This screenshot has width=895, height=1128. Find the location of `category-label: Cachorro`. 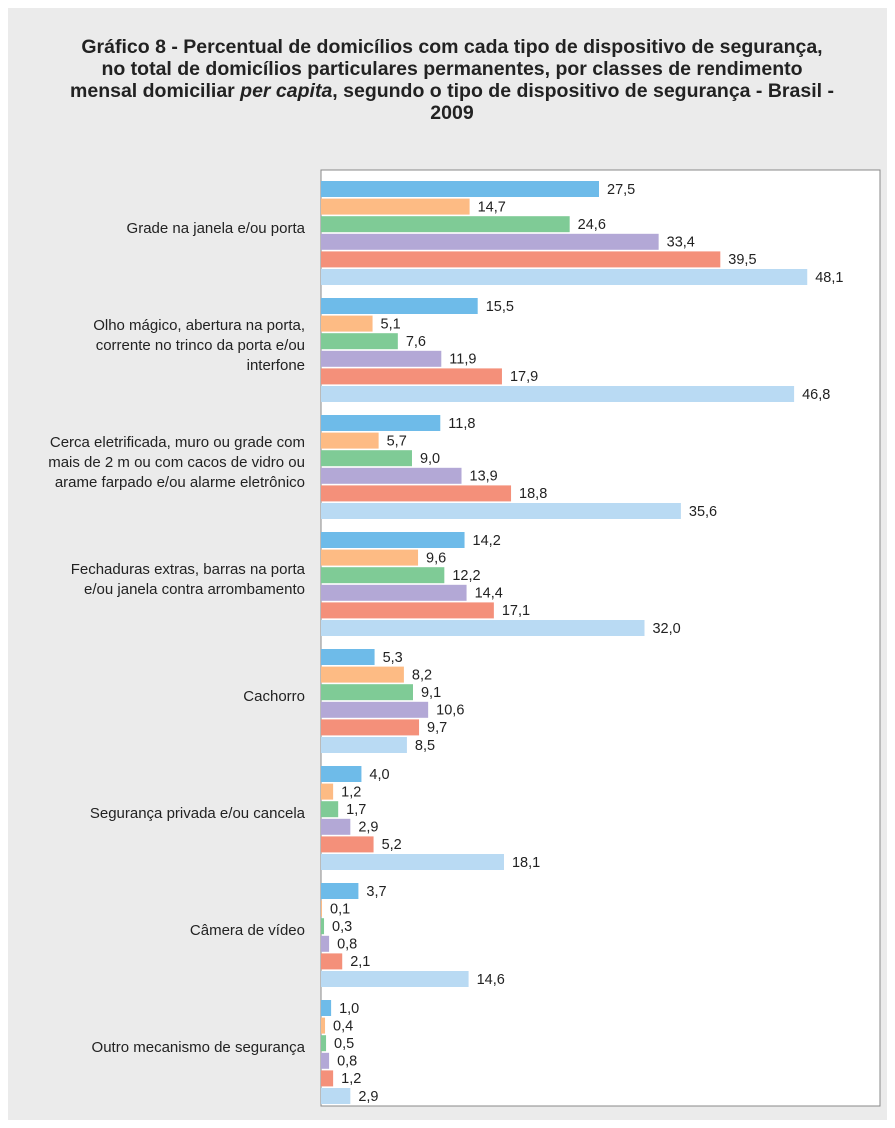

category-label: Cachorro is located at coordinates (274, 696).